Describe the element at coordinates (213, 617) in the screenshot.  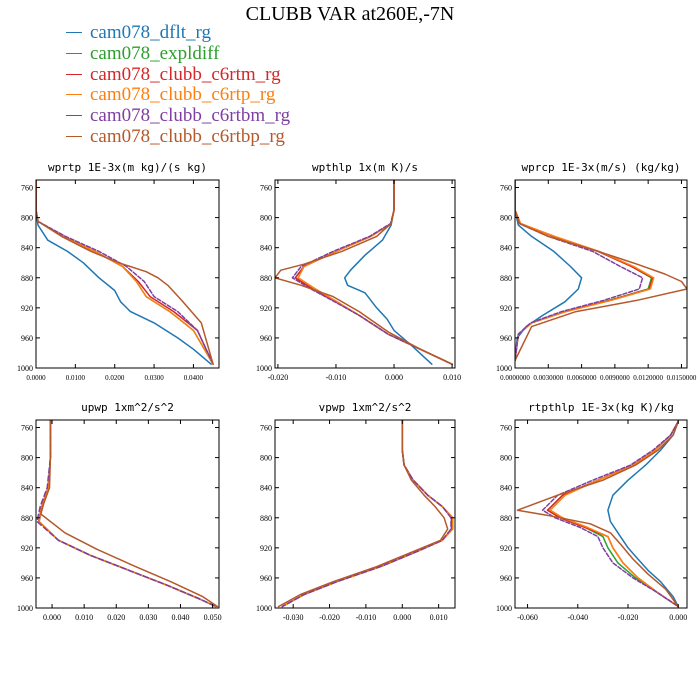
I see `x-tick-label: 0.050` at that location.